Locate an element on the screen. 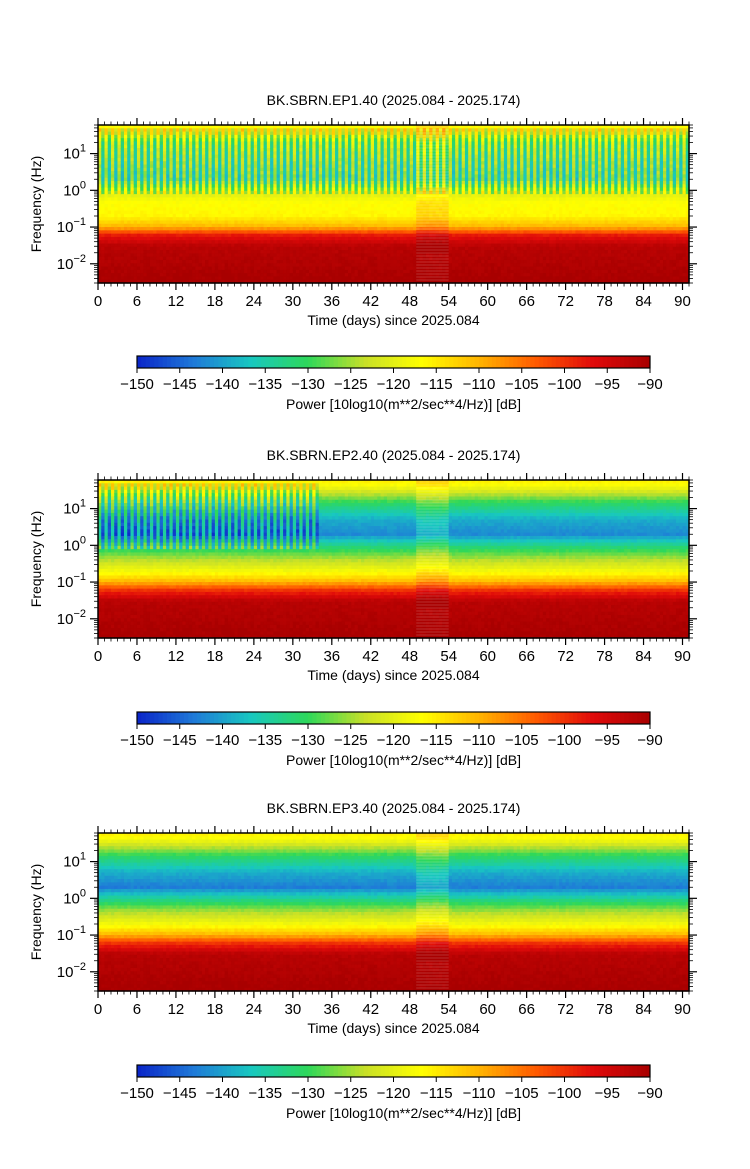  panel-title: BK.SBRN.EP1.40 (2025.084 - 2025.174) is located at coordinates (394, 100).